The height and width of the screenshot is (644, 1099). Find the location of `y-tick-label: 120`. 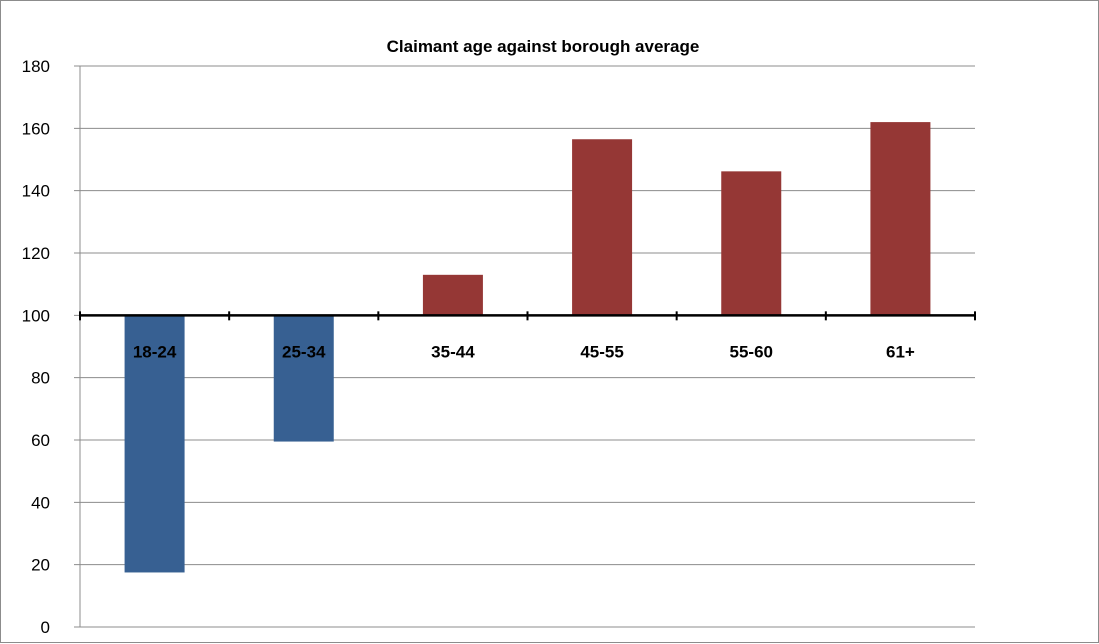

y-tick-label: 120 is located at coordinates (36, 253).